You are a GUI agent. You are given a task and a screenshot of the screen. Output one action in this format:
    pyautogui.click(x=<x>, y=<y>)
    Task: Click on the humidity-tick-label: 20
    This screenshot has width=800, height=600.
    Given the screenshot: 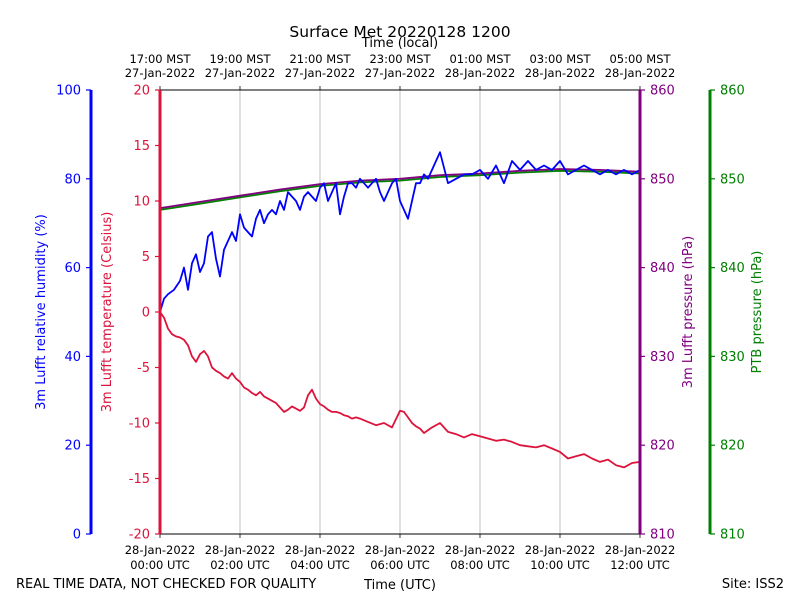 What is the action you would take?
    pyautogui.click(x=72, y=446)
    